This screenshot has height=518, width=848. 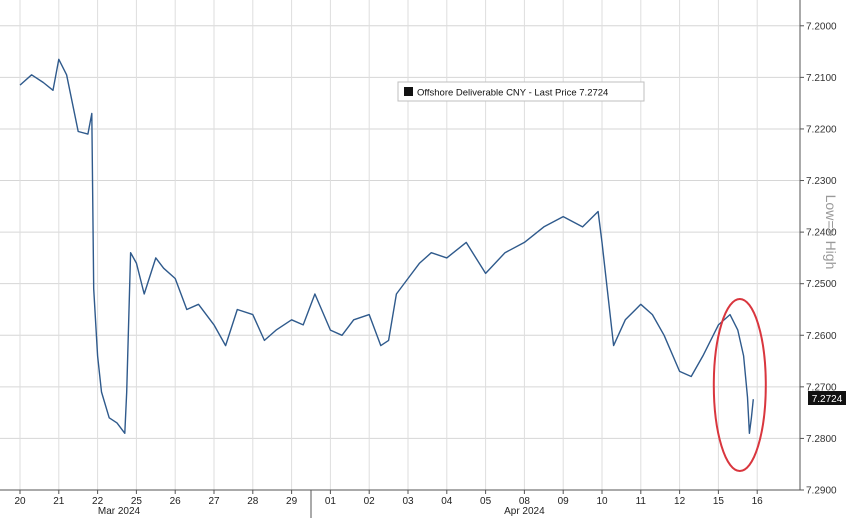 I want to click on x-tick-label: 01, so click(x=331, y=501).